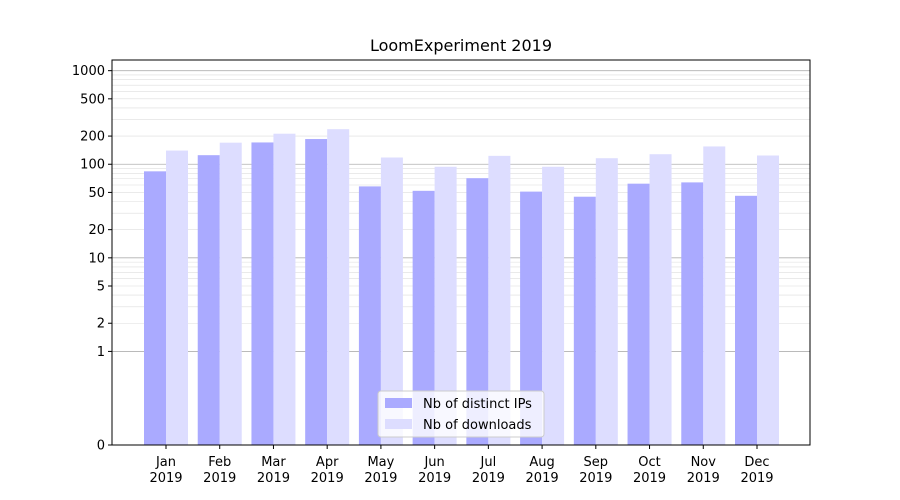  What do you see at coordinates (756, 470) in the screenshot?
I see `x-tick-label: Dec 2019` at bounding box center [756, 470].